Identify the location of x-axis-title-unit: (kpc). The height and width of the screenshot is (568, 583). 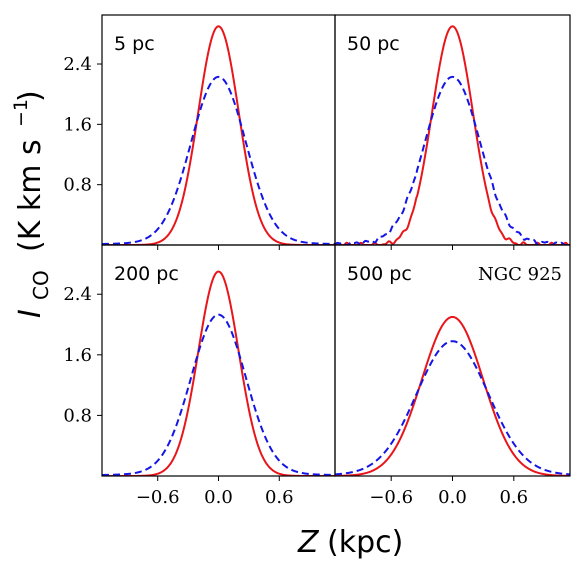
(365, 542).